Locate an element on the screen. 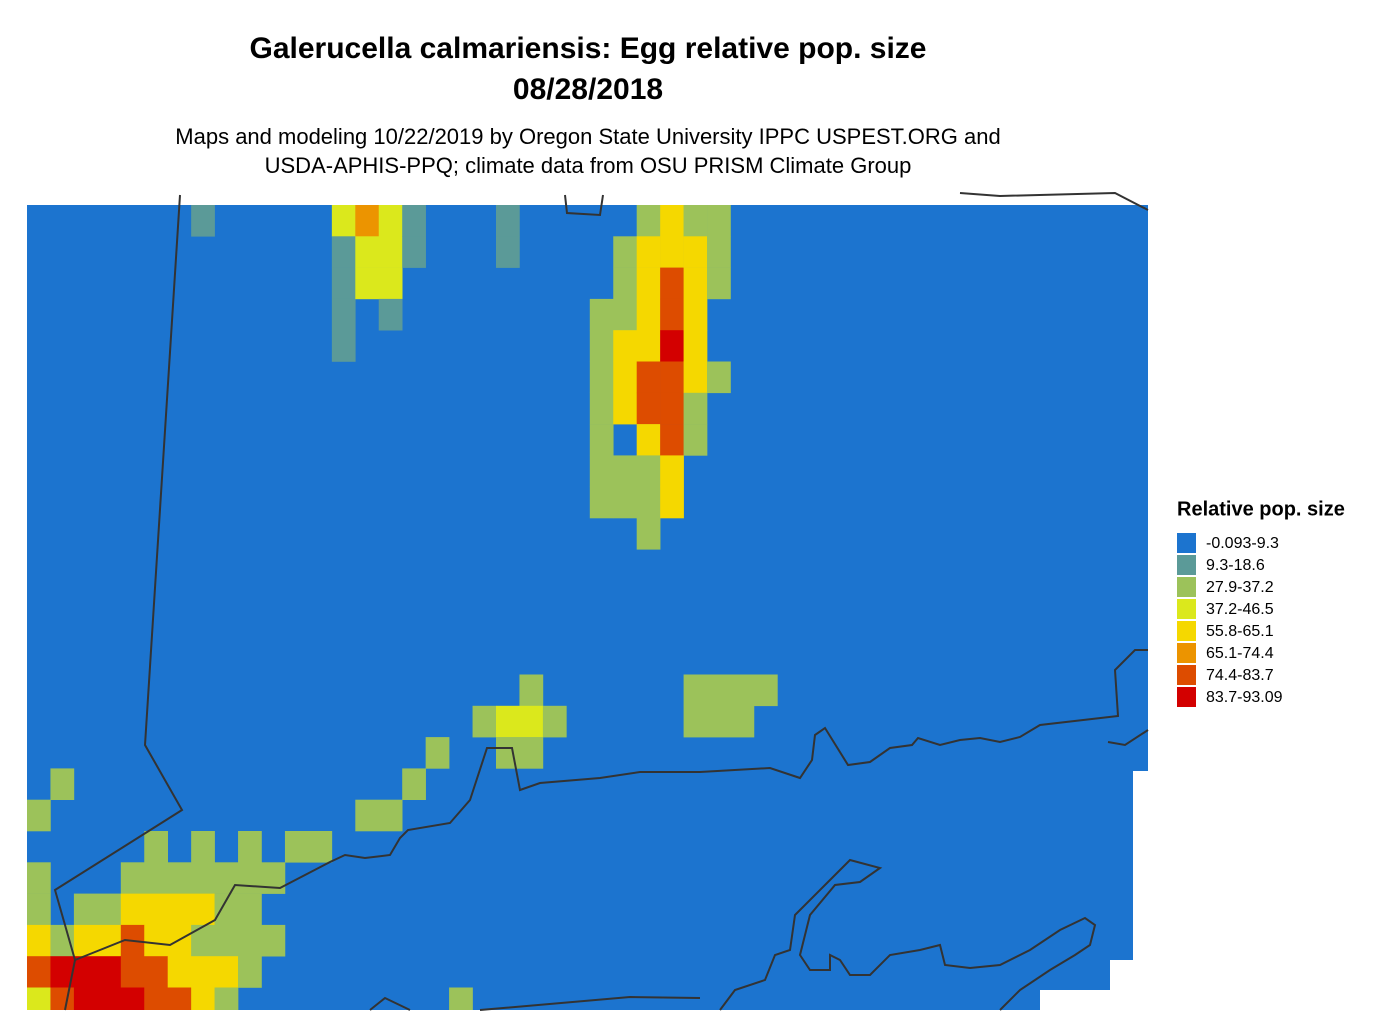 The image size is (1399, 1020). legend-label: 83.7-93.09 is located at coordinates (1244, 697).